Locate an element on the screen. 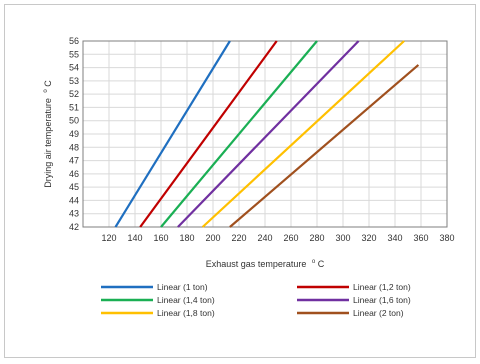 The image size is (480, 364). legend-item-6: Linear (2 ton) is located at coordinates (350, 313).